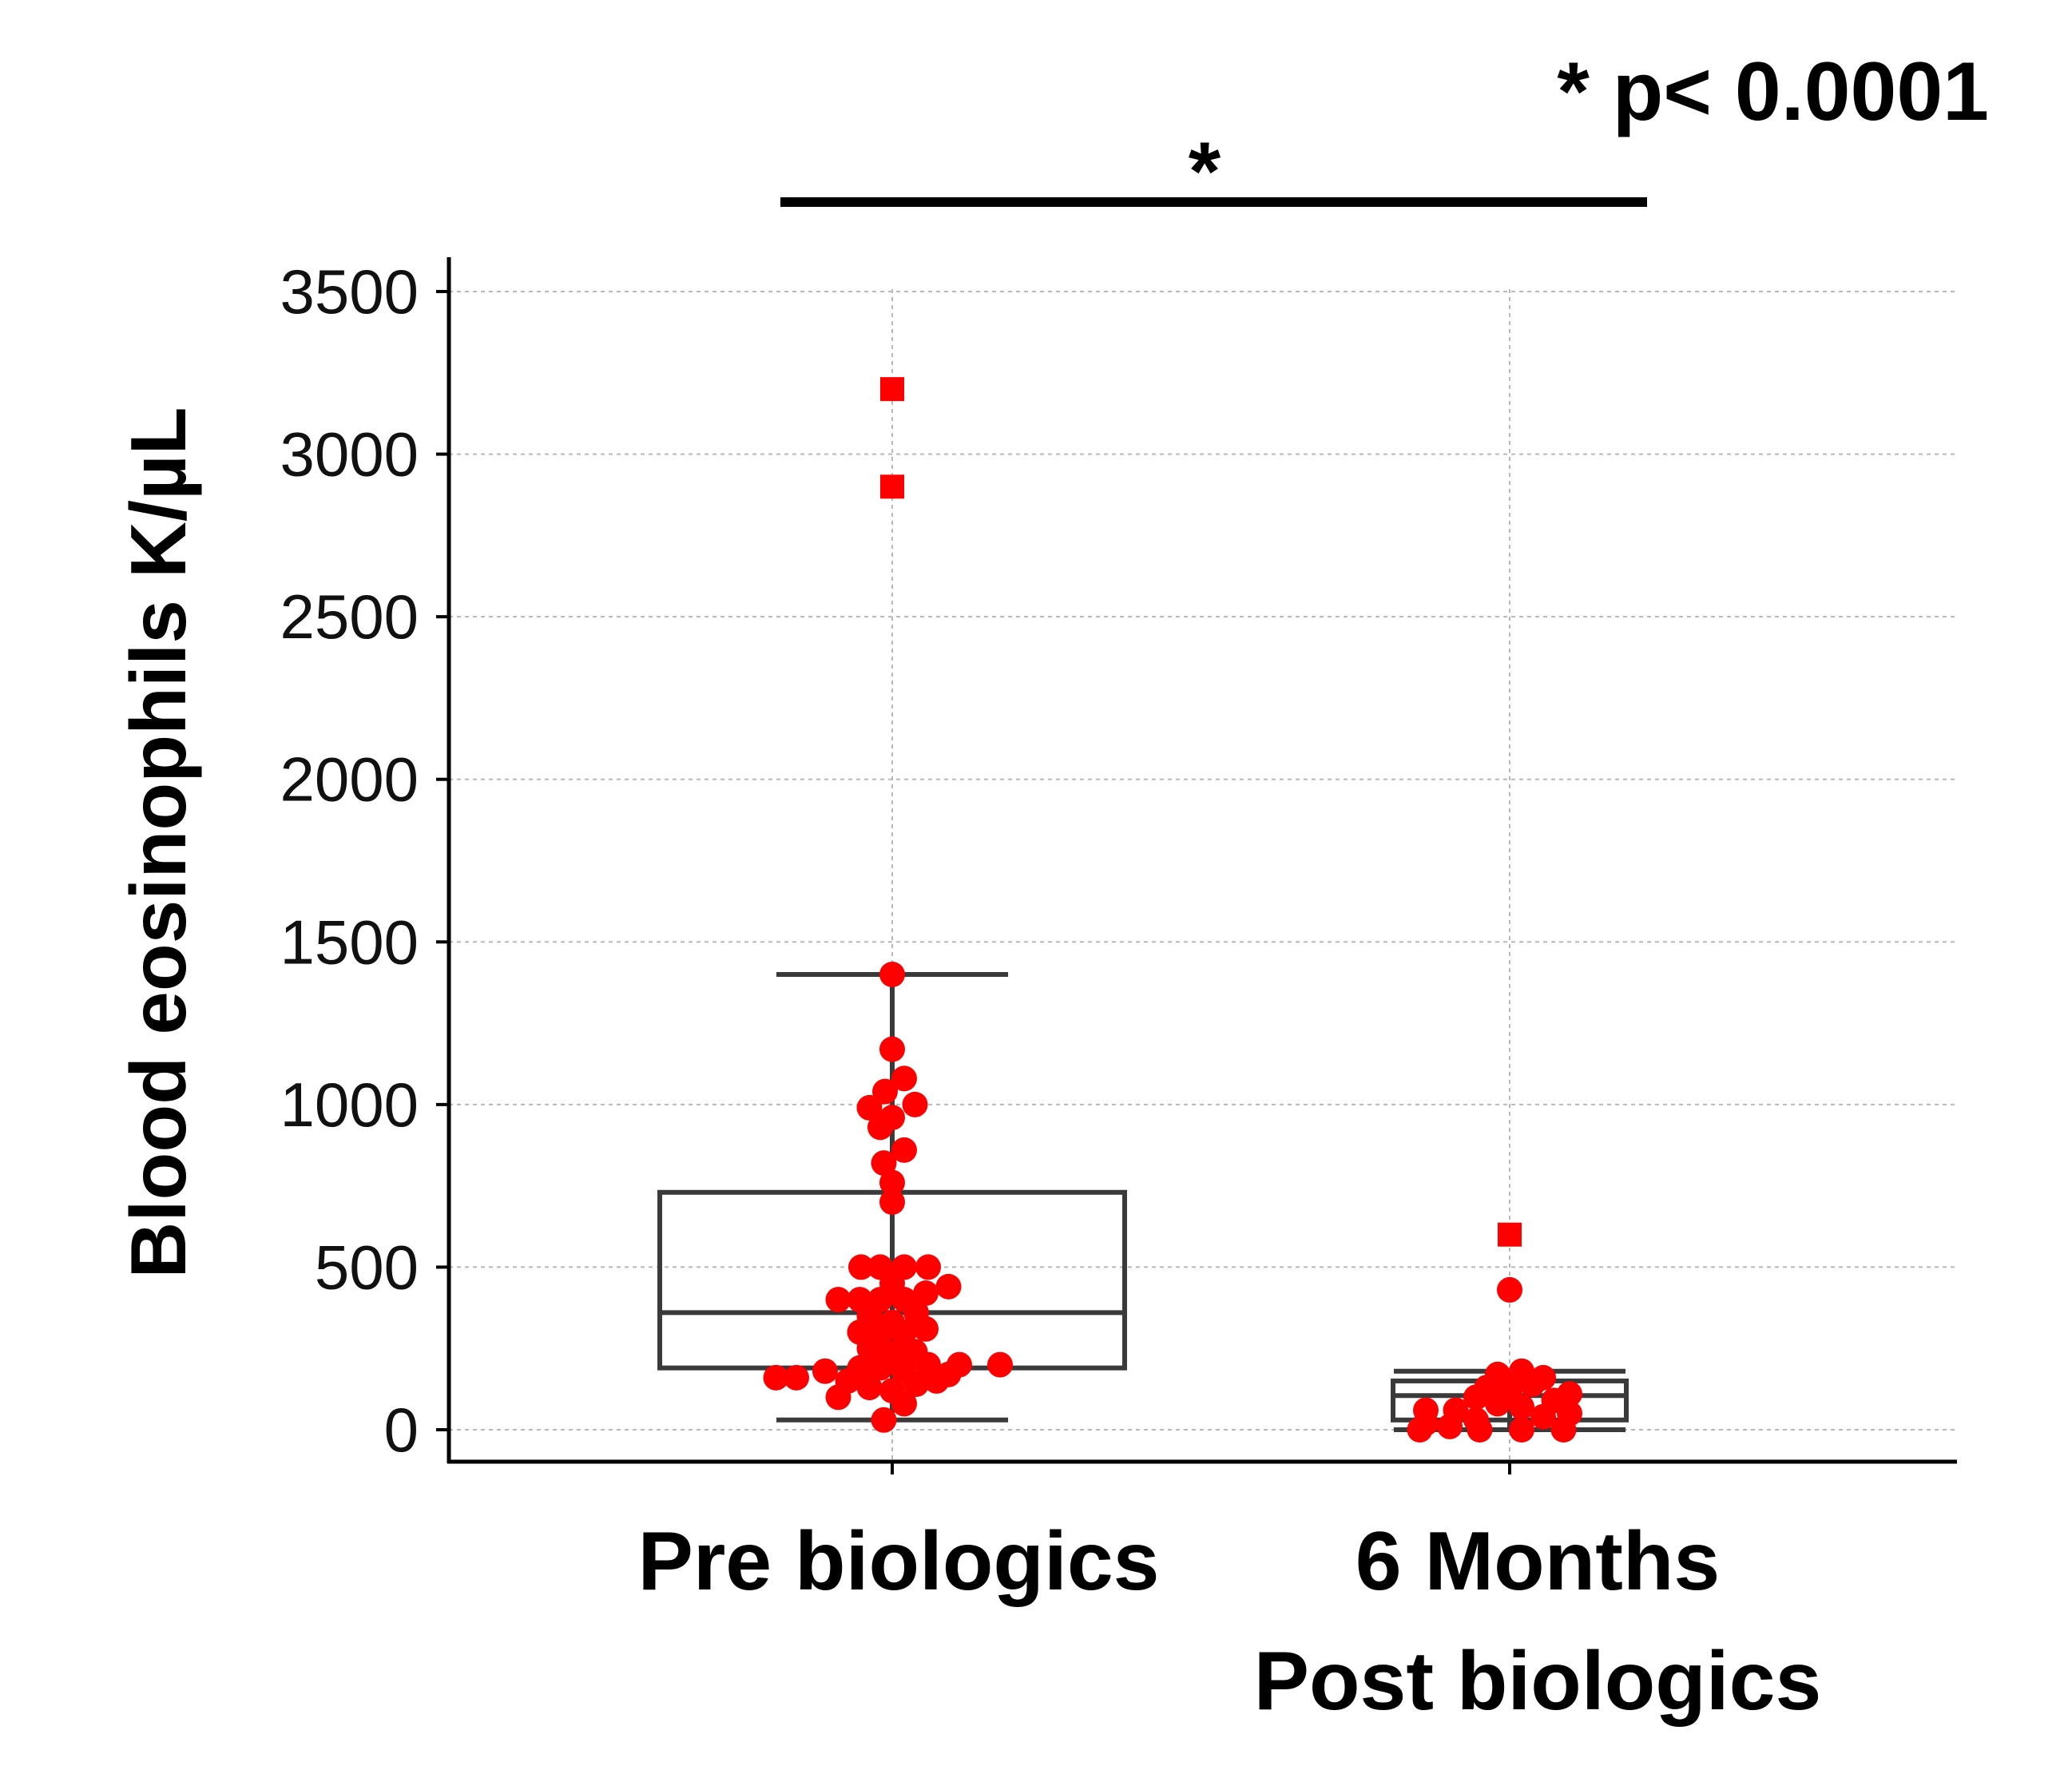 This screenshot has height=1766, width=2072. I want to click on y-tick-label: 500, so click(367, 1267).